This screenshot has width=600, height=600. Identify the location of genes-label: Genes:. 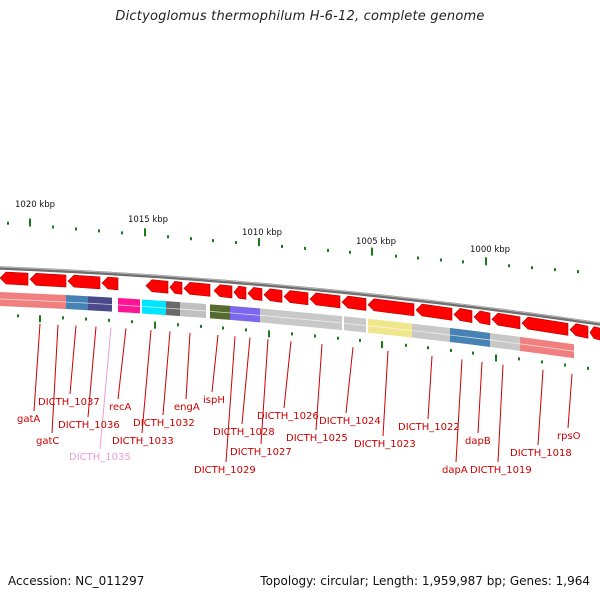
(530, 581).